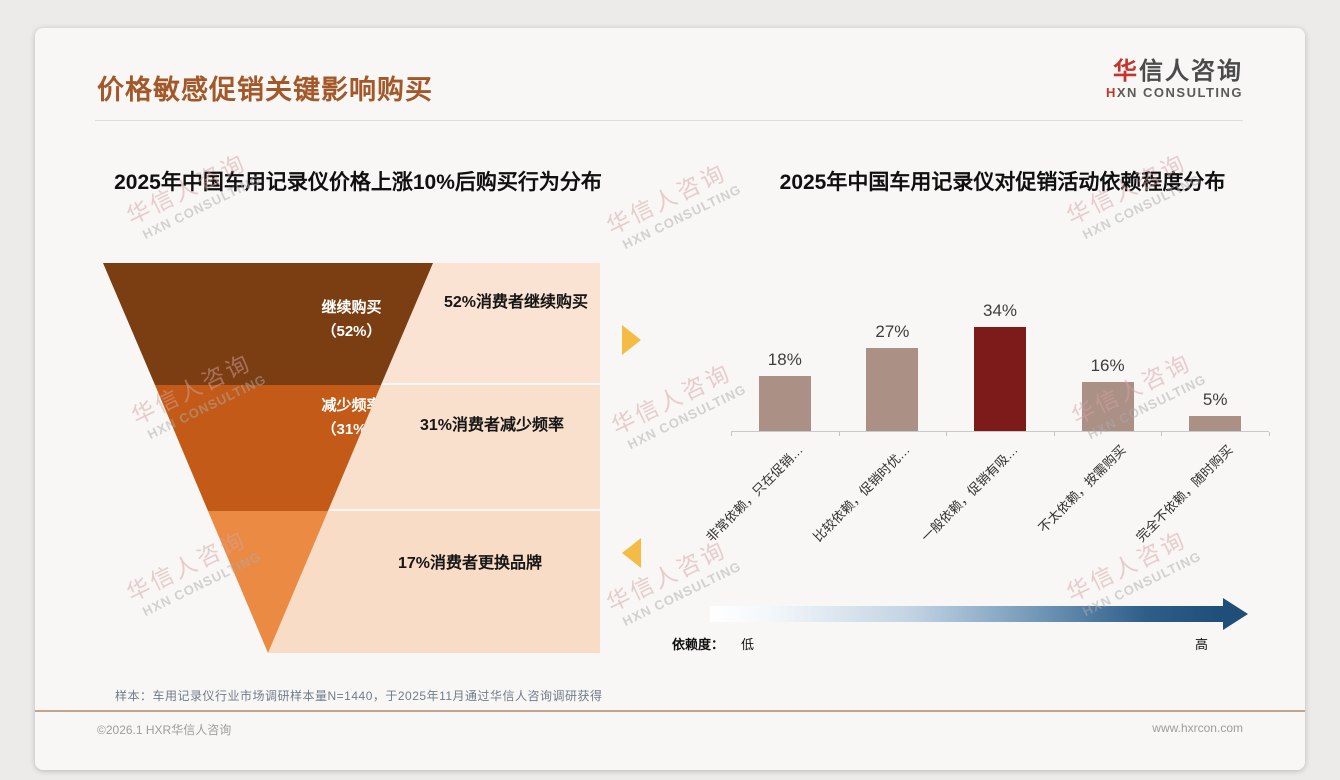 The height and width of the screenshot is (780, 1340). Describe the element at coordinates (351, 331) in the screenshot. I see `funnel-segment-pct: （52%）` at that location.